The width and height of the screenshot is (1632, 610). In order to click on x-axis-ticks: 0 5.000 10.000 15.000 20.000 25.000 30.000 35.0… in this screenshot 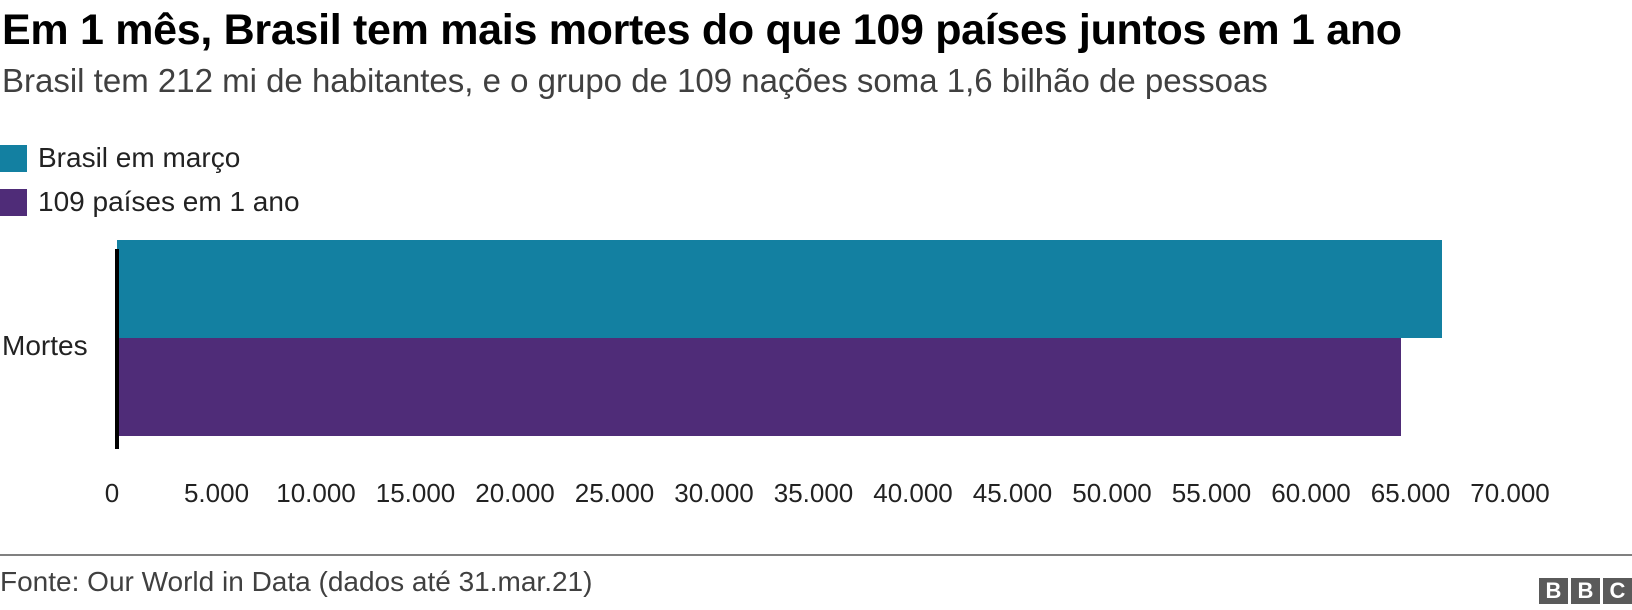, I will do `click(816, 495)`.